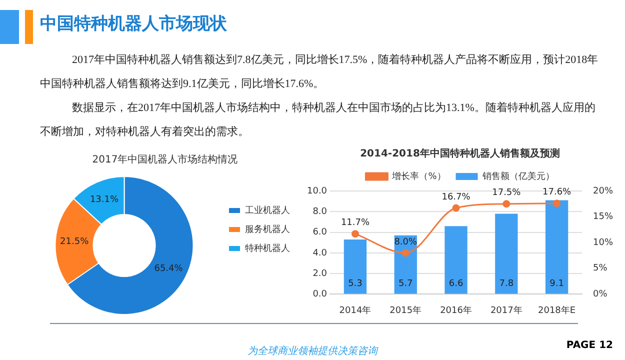  What do you see at coordinates (355, 223) in the screenshot?
I see `data-label: 11.7%` at bounding box center [355, 223].